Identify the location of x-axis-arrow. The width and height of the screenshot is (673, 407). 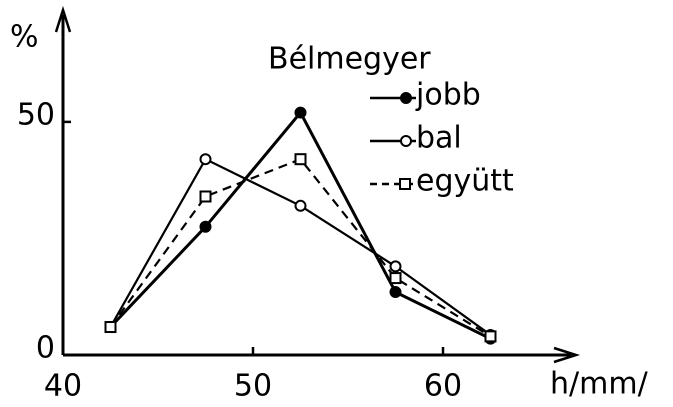
(567, 355).